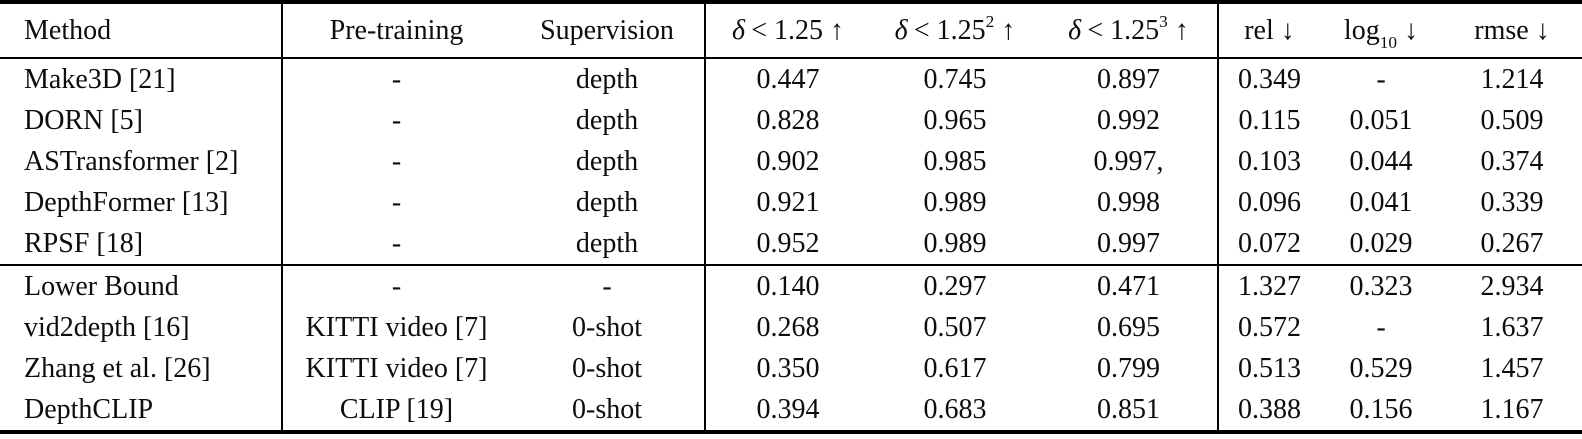  What do you see at coordinates (1269, 368) in the screenshot?
I see `cell-rel: 0.513` at bounding box center [1269, 368].